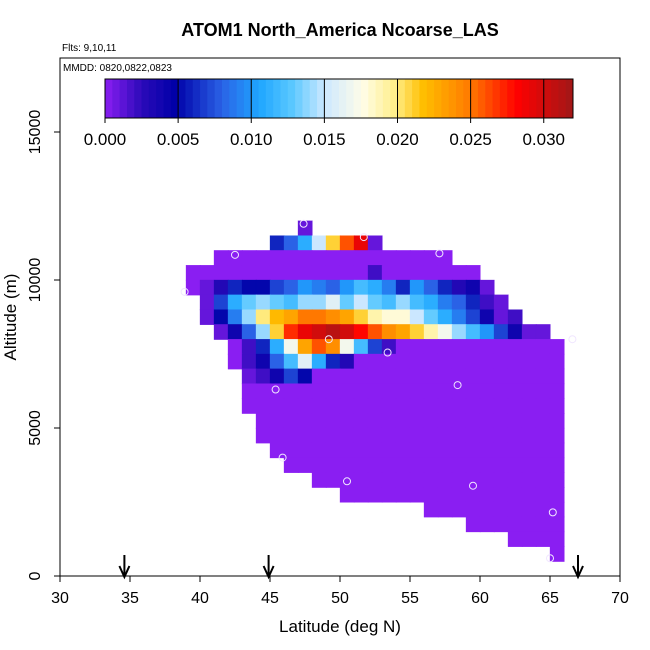 This screenshot has height=650, width=650. What do you see at coordinates (251, 139) in the screenshot?
I see `colorbar-tick-label: 0.010` at bounding box center [251, 139].